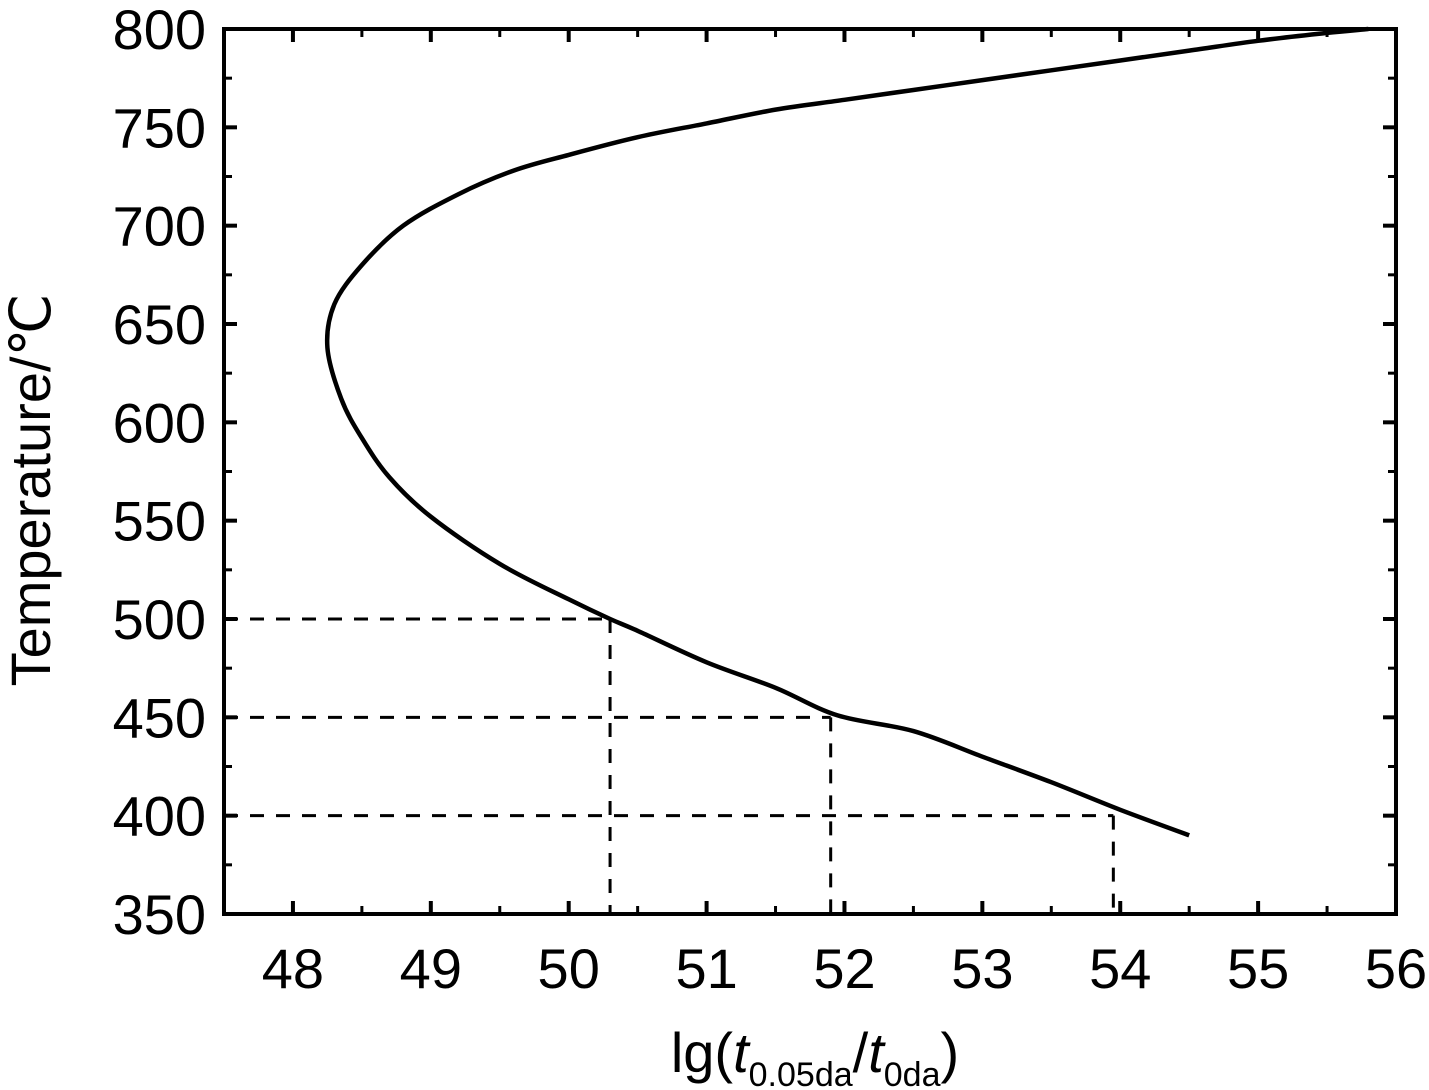  What do you see at coordinates (815, 1055) in the screenshot?
I see `x-axis-title: lg(t0.05da/t0da)` at bounding box center [815, 1055].